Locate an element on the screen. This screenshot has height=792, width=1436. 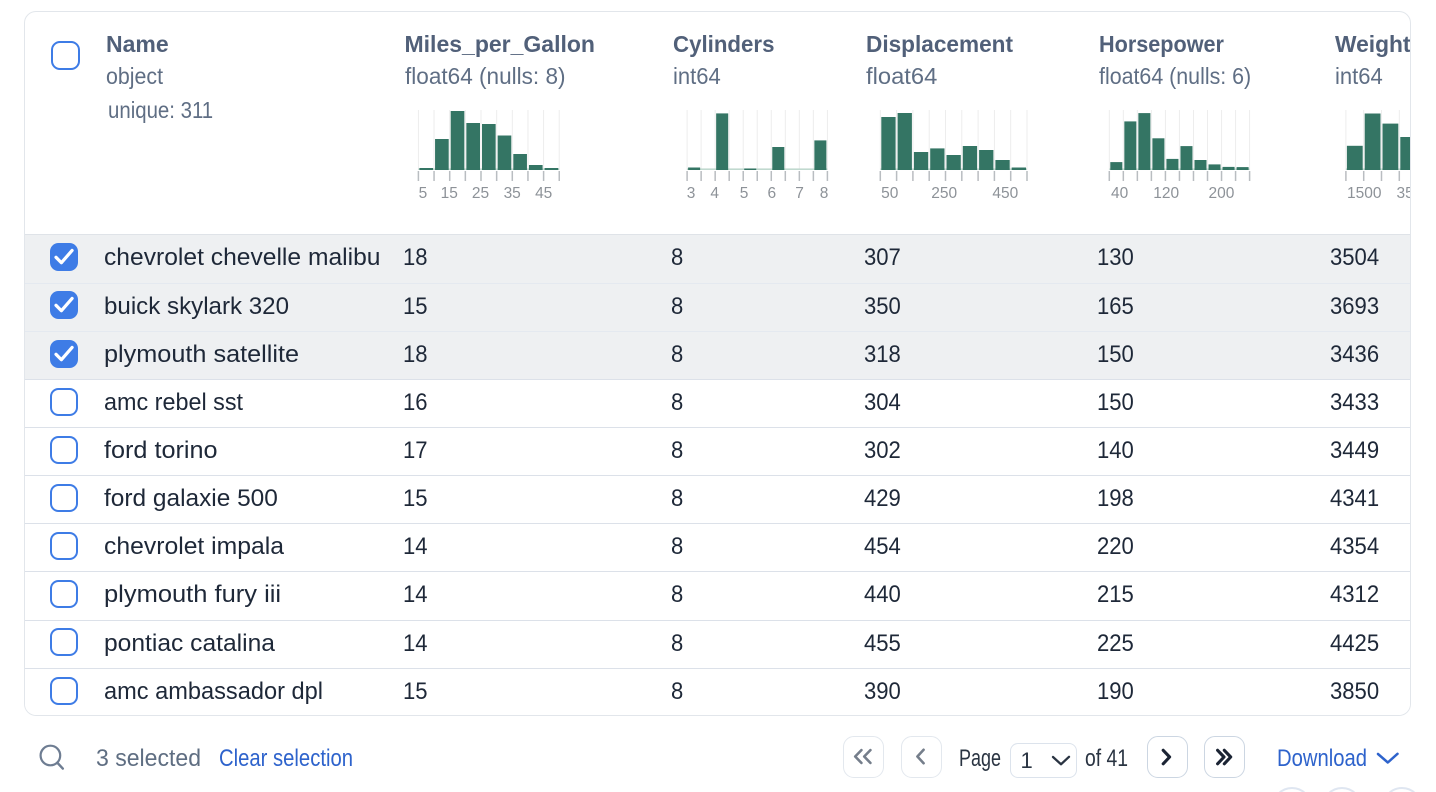
svg-text: 45 is located at coordinates (543, 193).